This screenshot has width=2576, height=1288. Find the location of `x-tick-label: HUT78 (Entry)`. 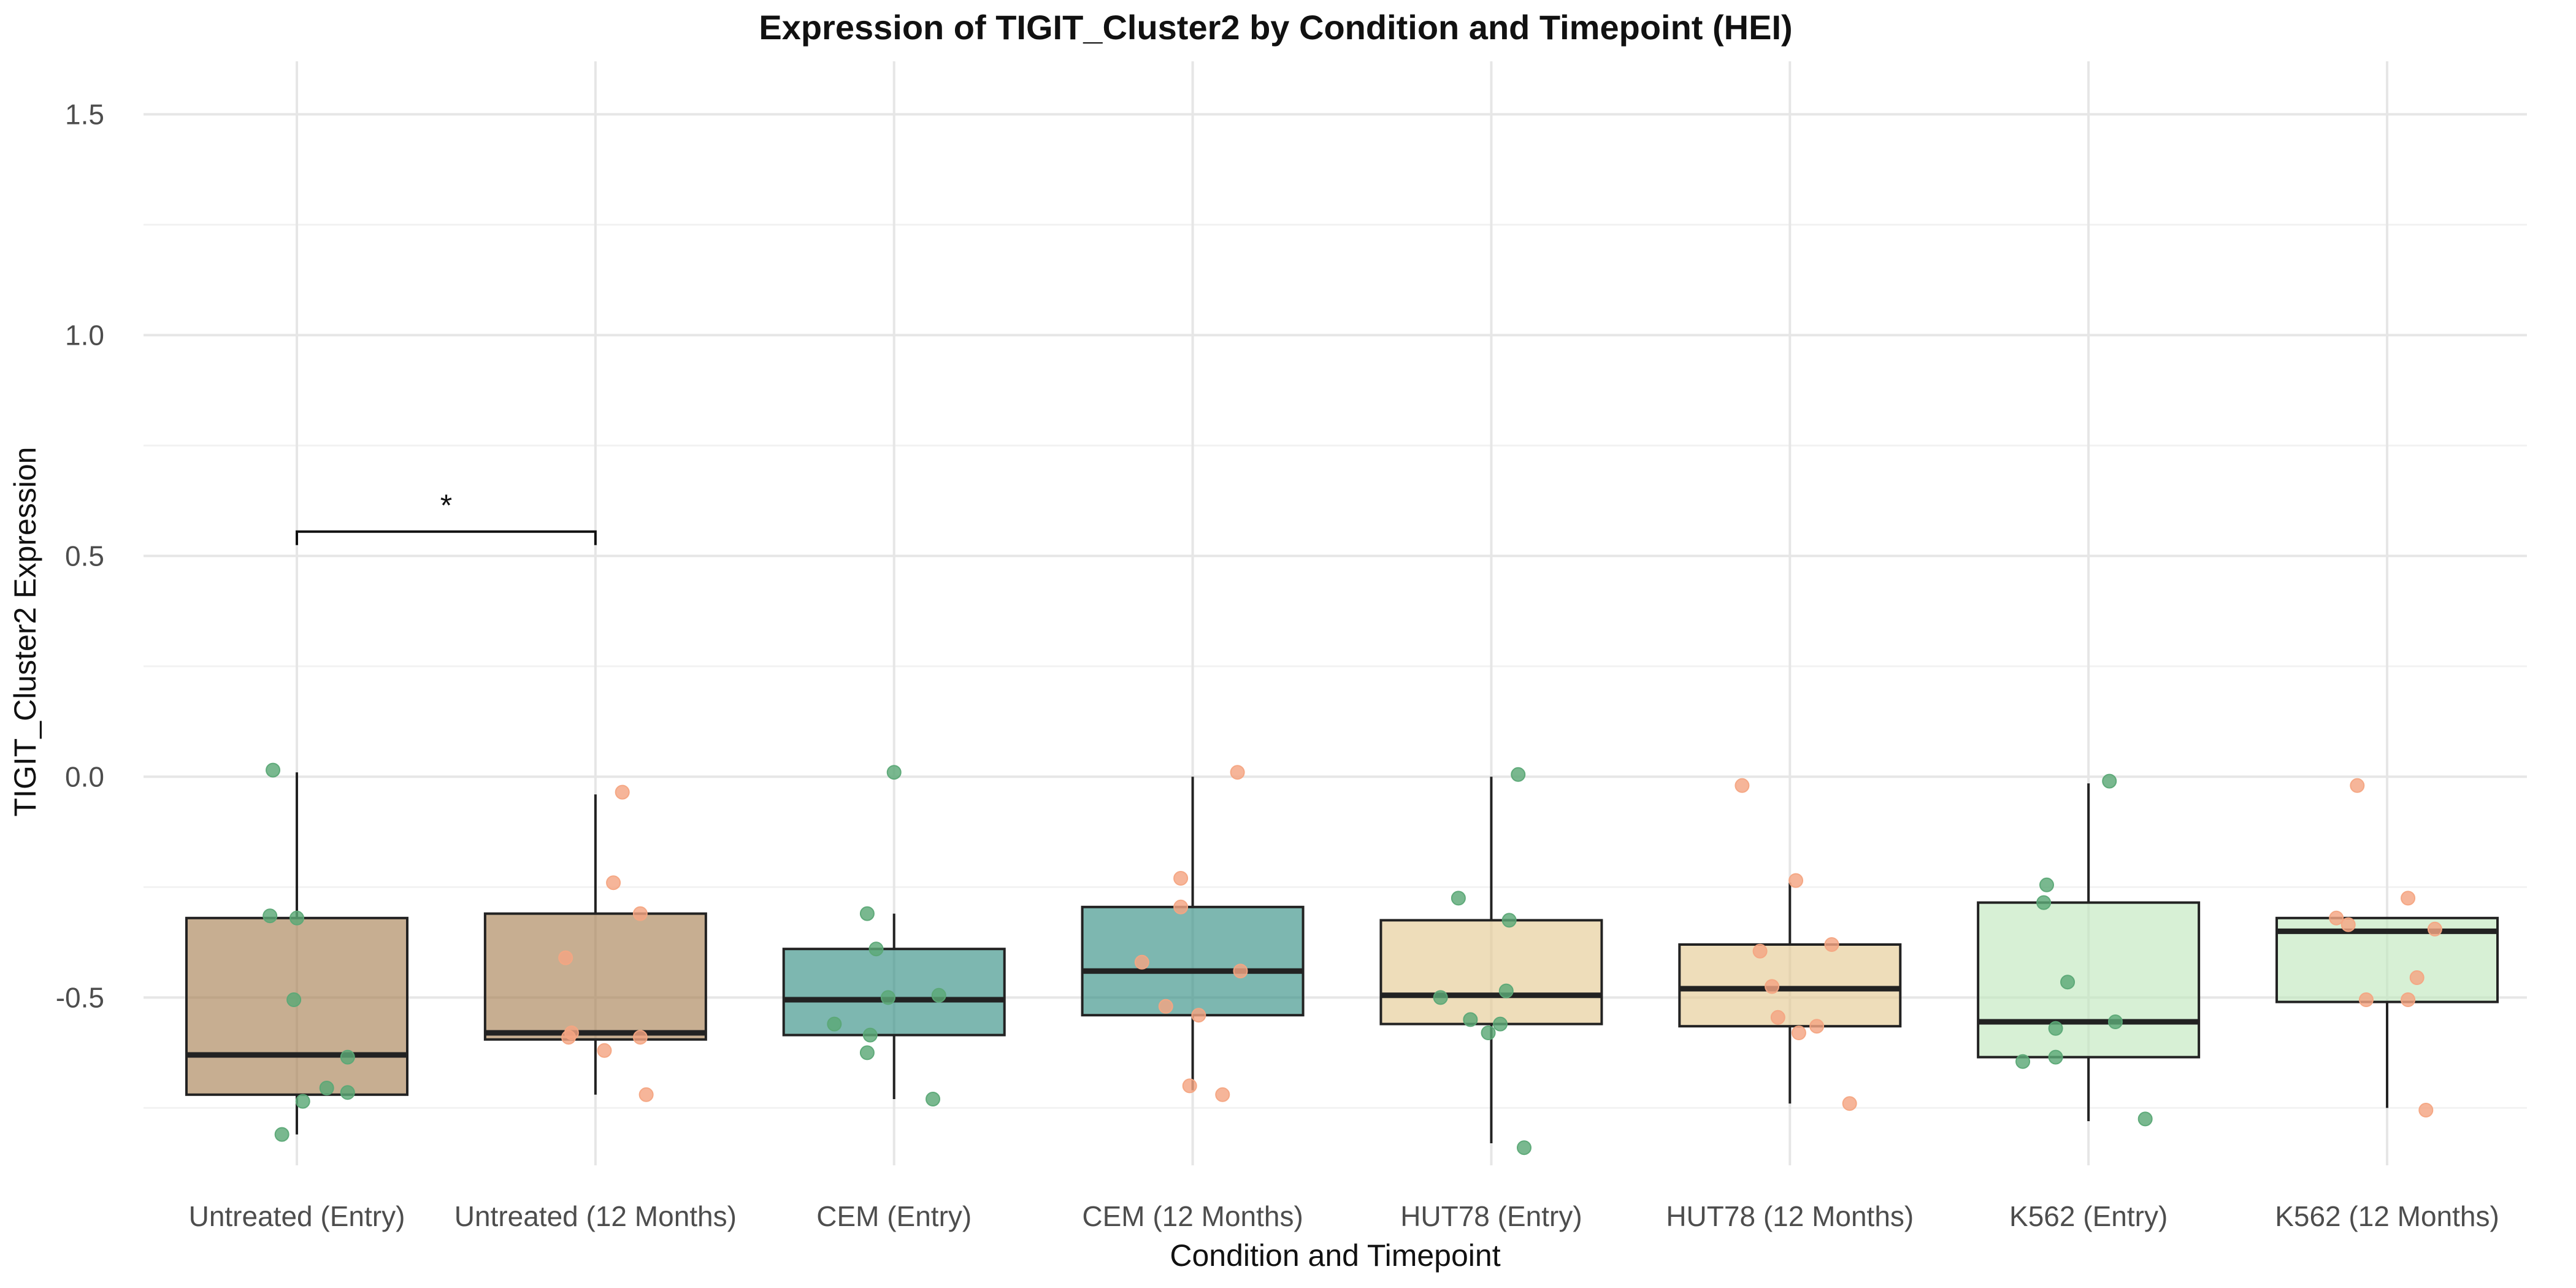

x-tick-label: HUT78 (Entry) is located at coordinates (1491, 1216).